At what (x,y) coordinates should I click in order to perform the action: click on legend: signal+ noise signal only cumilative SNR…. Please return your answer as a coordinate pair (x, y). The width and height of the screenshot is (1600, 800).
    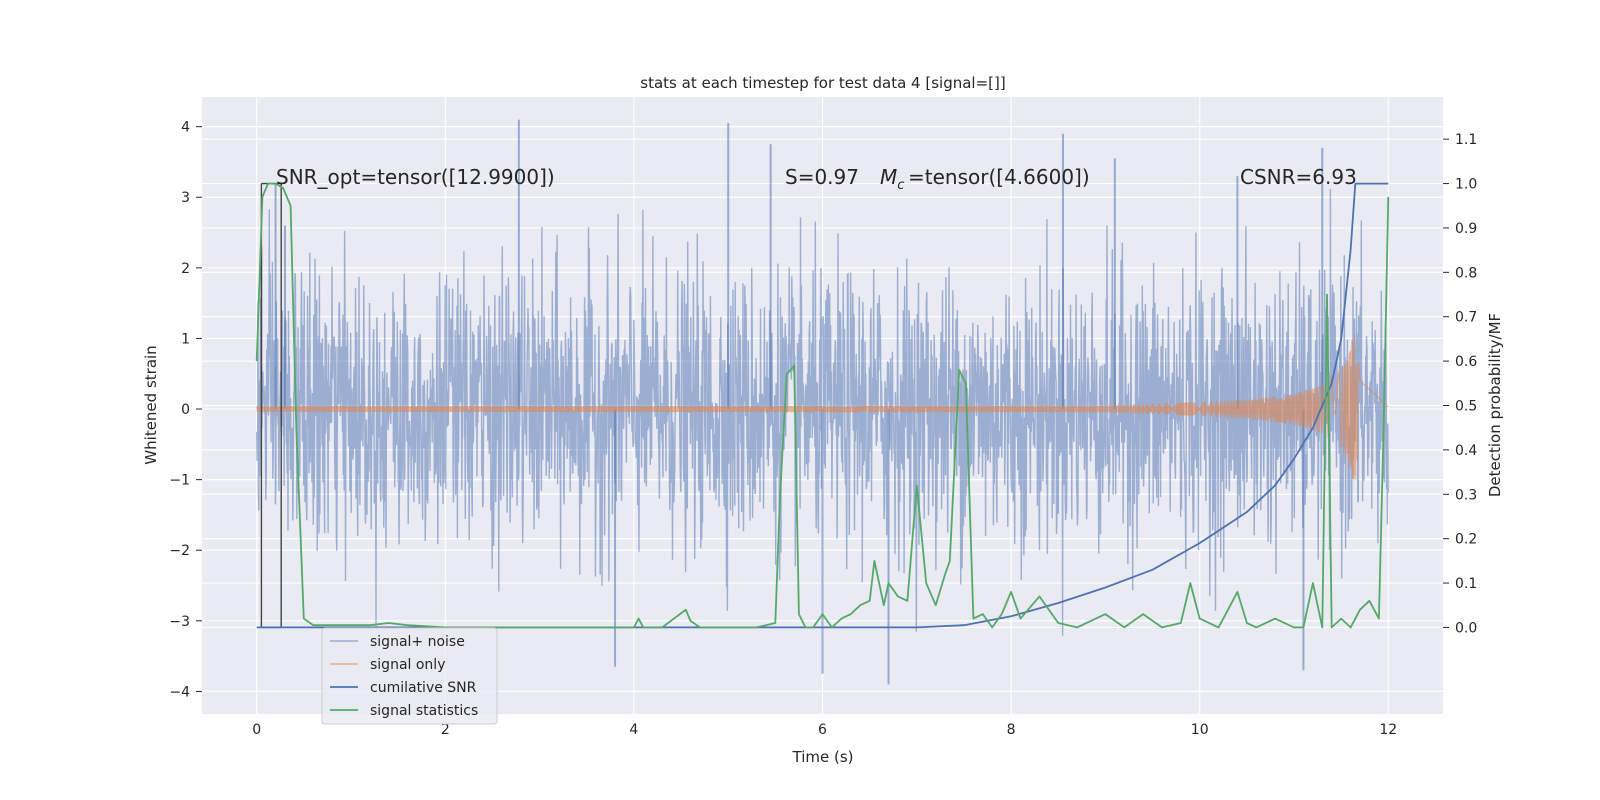
    Looking at the image, I should click on (409, 676).